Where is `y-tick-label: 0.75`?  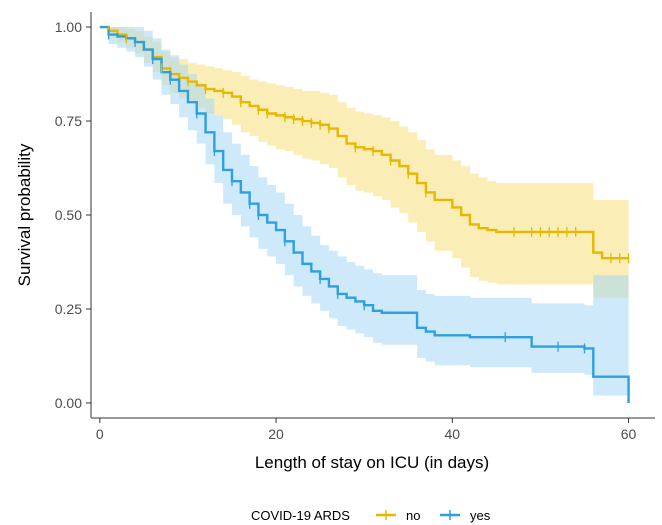 y-tick-label: 0.75 is located at coordinates (68, 121).